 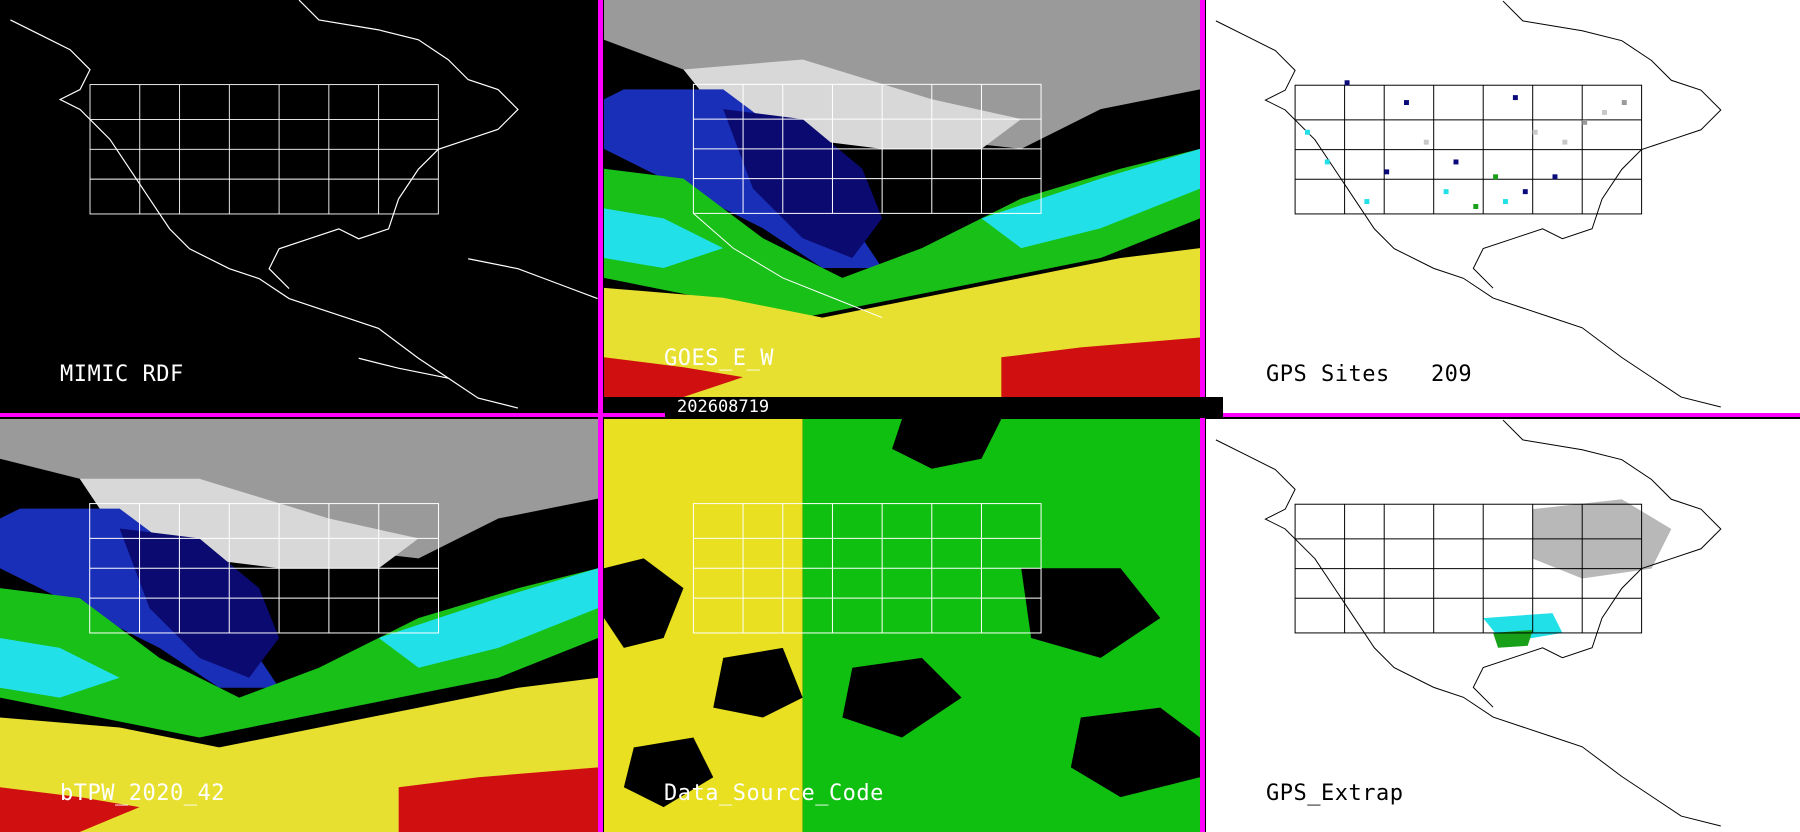 I want to click on map-gps-sites, so click(x=1468, y=204).